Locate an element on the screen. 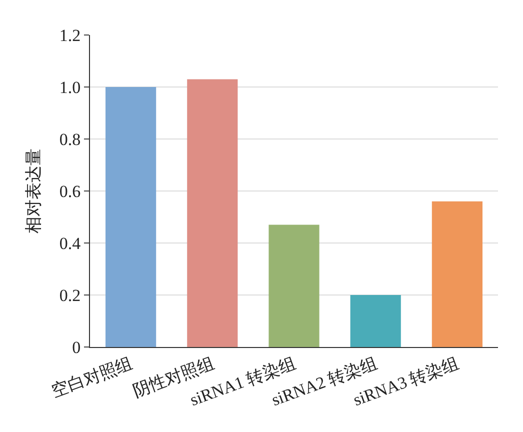 The height and width of the screenshot is (432, 523). y-tick-label: 1.2 is located at coordinates (70, 35).